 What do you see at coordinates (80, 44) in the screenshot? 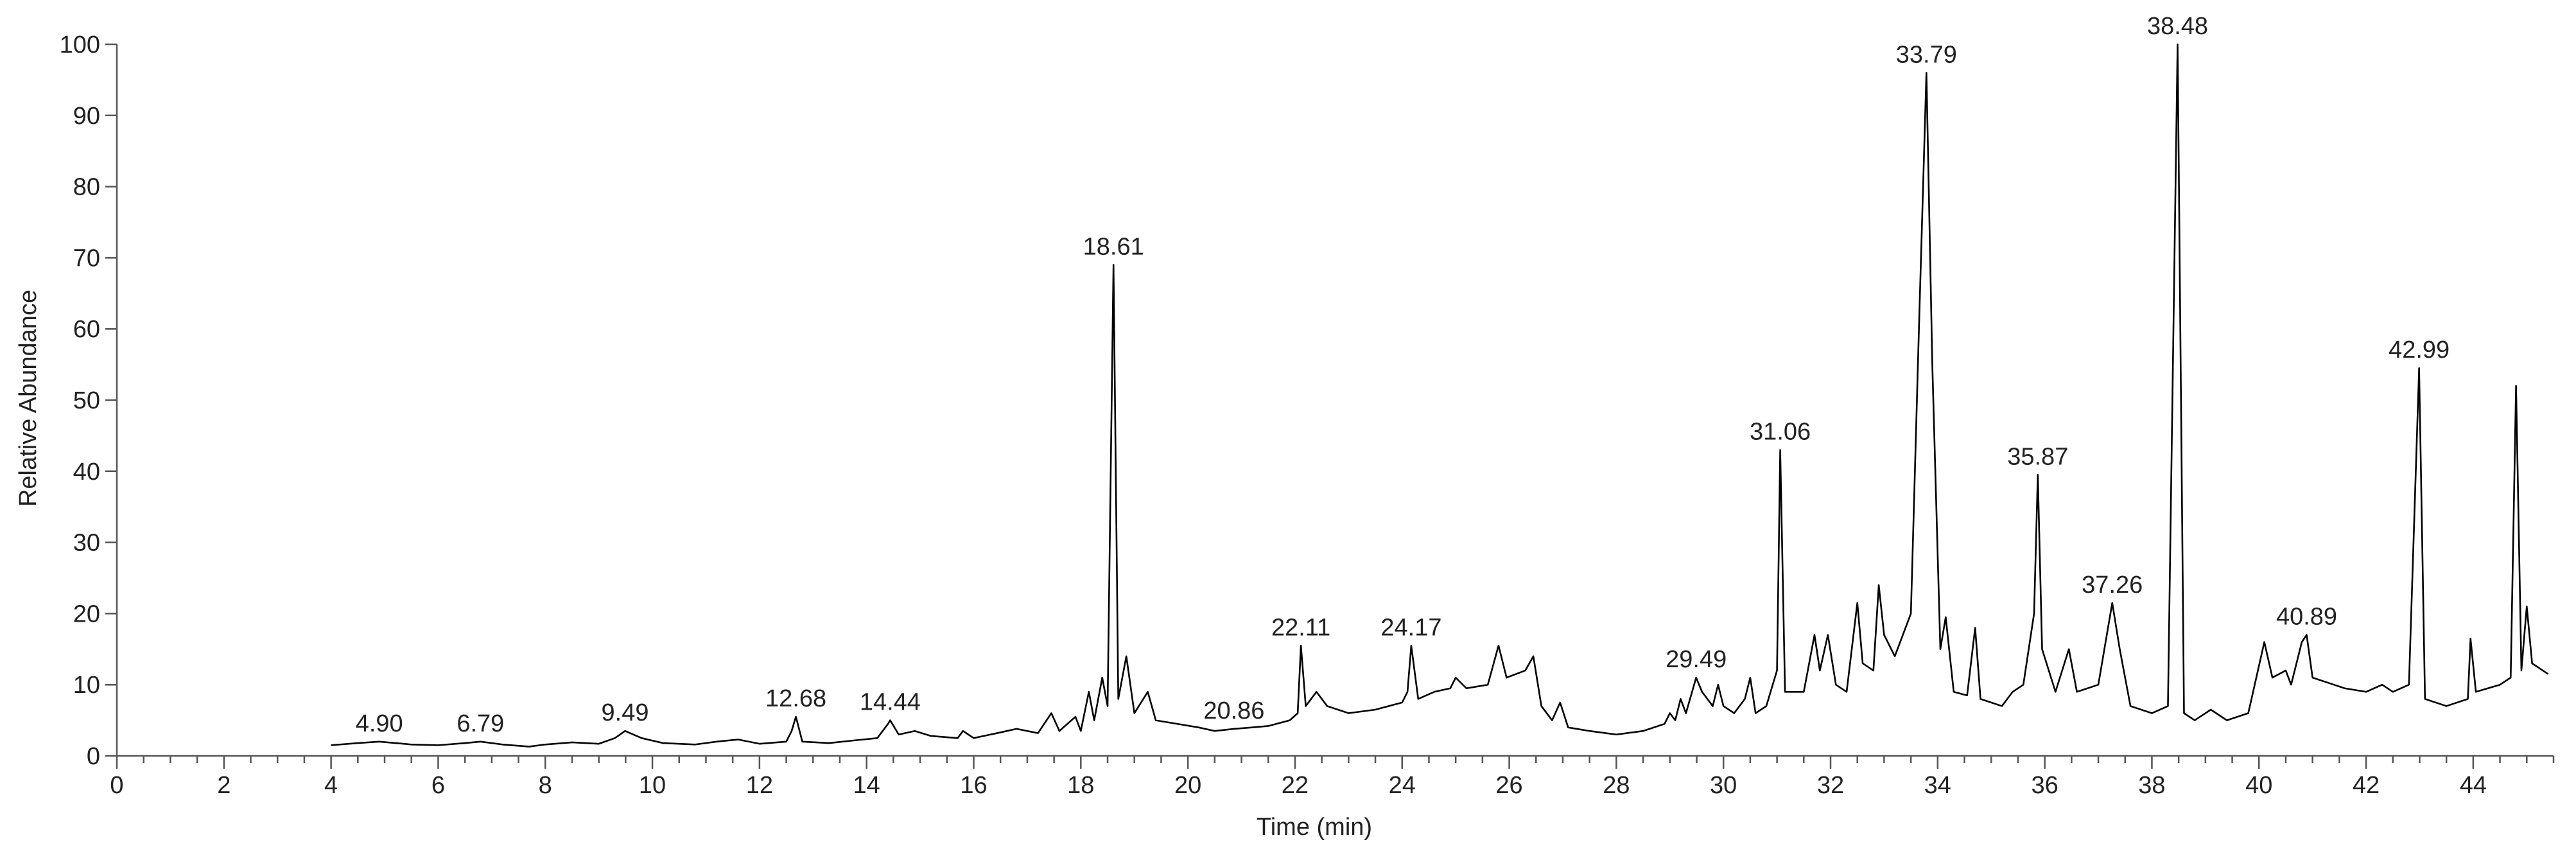
I see `y-tick-label: 100` at bounding box center [80, 44].